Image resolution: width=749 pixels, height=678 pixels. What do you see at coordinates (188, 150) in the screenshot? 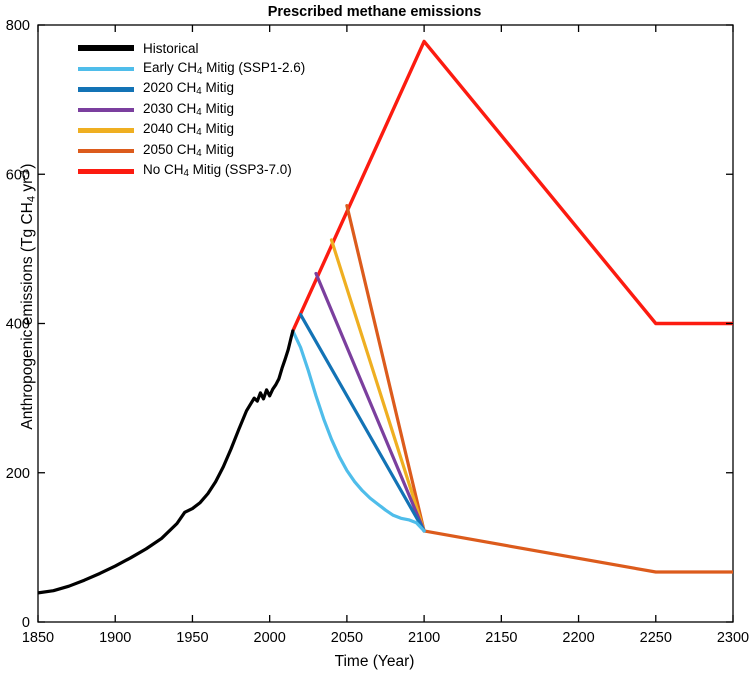
I see `legend-label: 2050 CH4 Mitig` at bounding box center [188, 150].